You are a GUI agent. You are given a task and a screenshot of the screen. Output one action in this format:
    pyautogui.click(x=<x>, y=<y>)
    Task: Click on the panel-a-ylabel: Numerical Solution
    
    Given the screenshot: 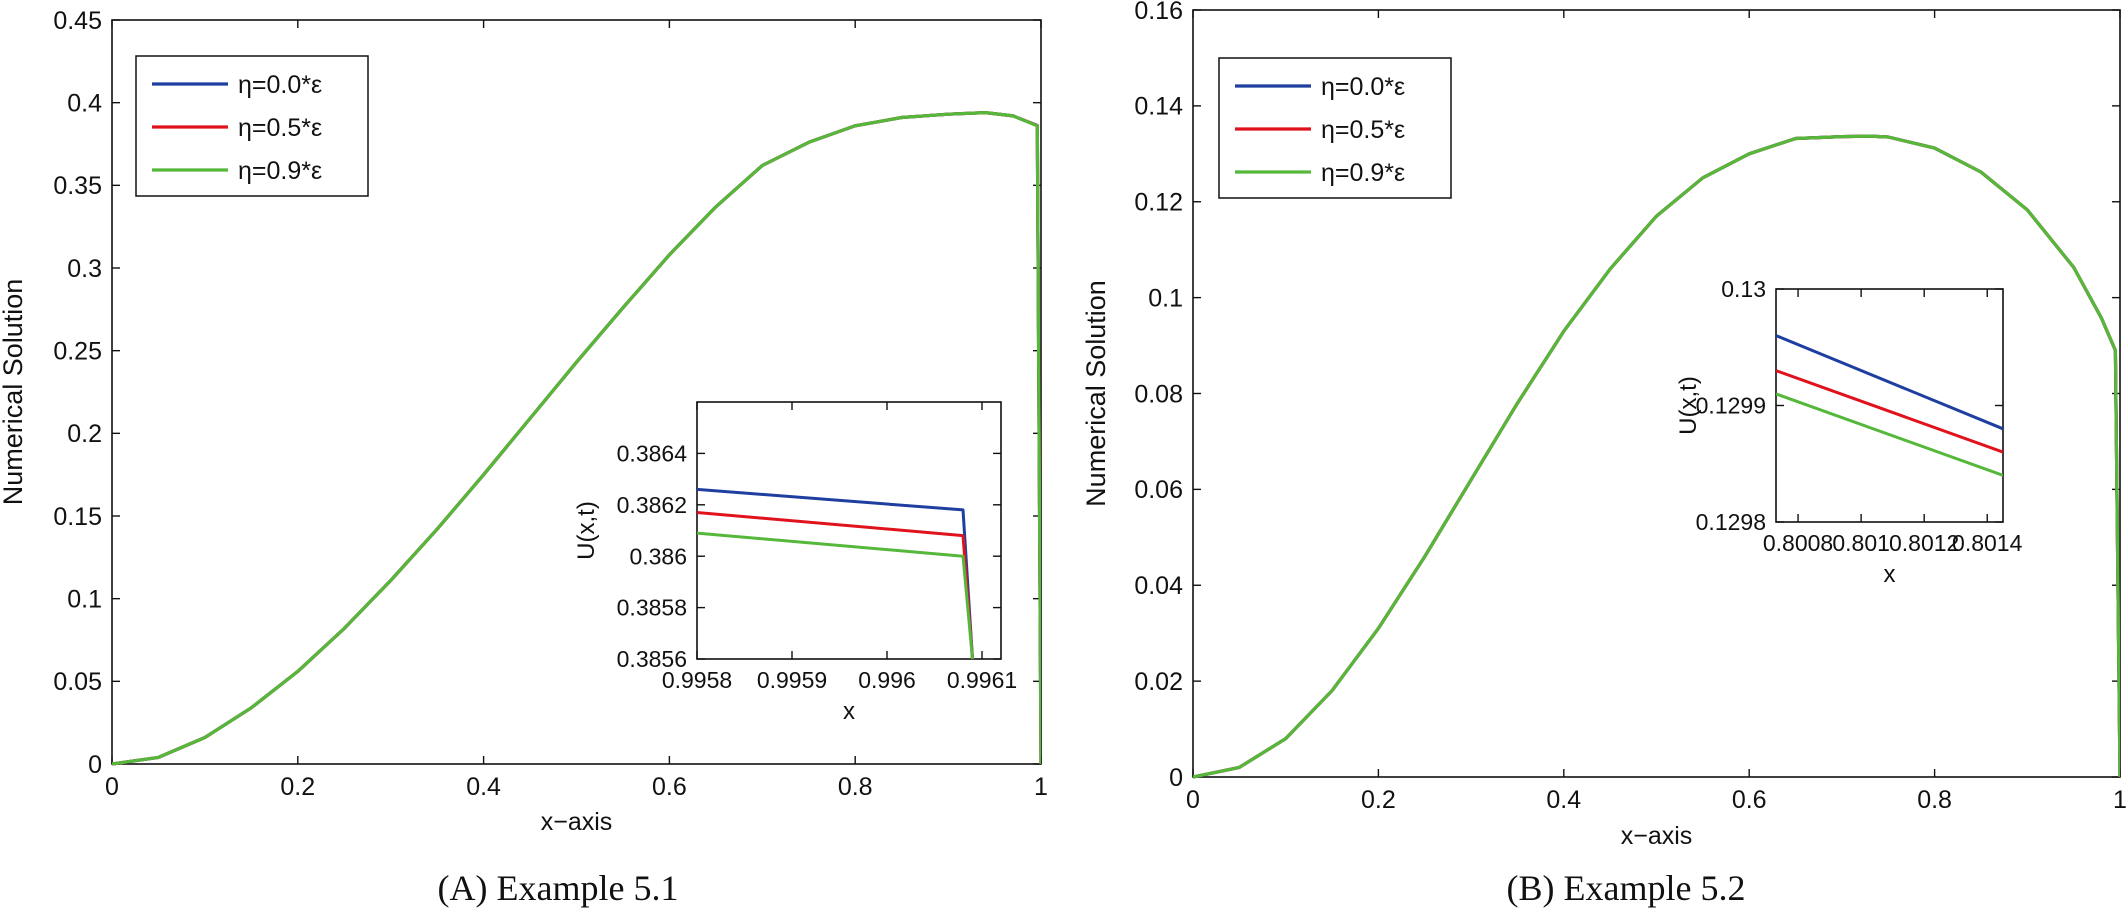 What is the action you would take?
    pyautogui.click(x=14, y=392)
    